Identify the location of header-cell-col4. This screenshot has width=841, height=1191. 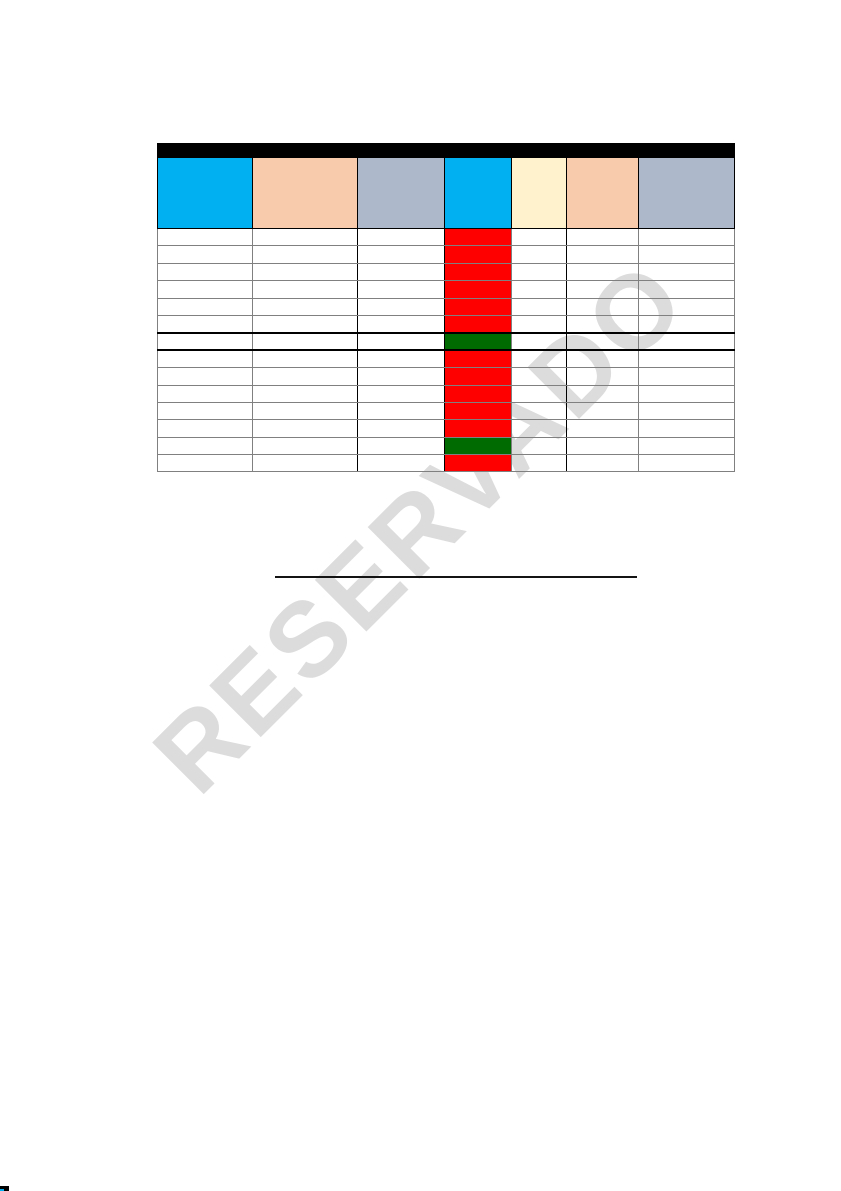
(478, 193).